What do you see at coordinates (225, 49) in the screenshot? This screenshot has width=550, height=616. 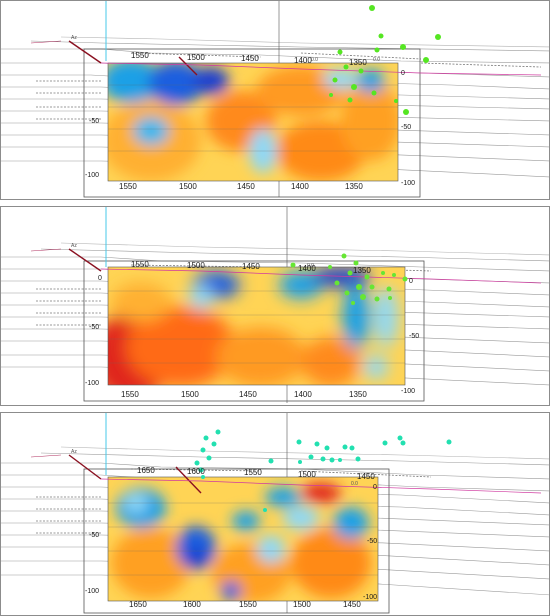 I see `tiny-annotations: Az 0.0 0.0` at bounding box center [225, 49].